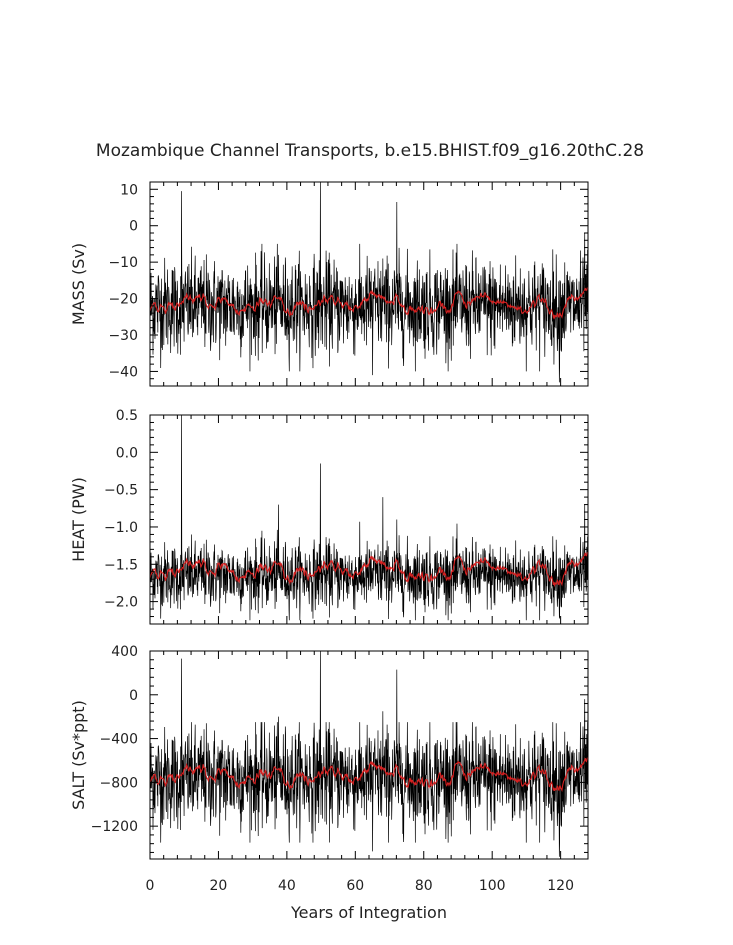  Describe the element at coordinates (121, 528) in the screenshot. I see `y-tick-label: −1.0` at that location.